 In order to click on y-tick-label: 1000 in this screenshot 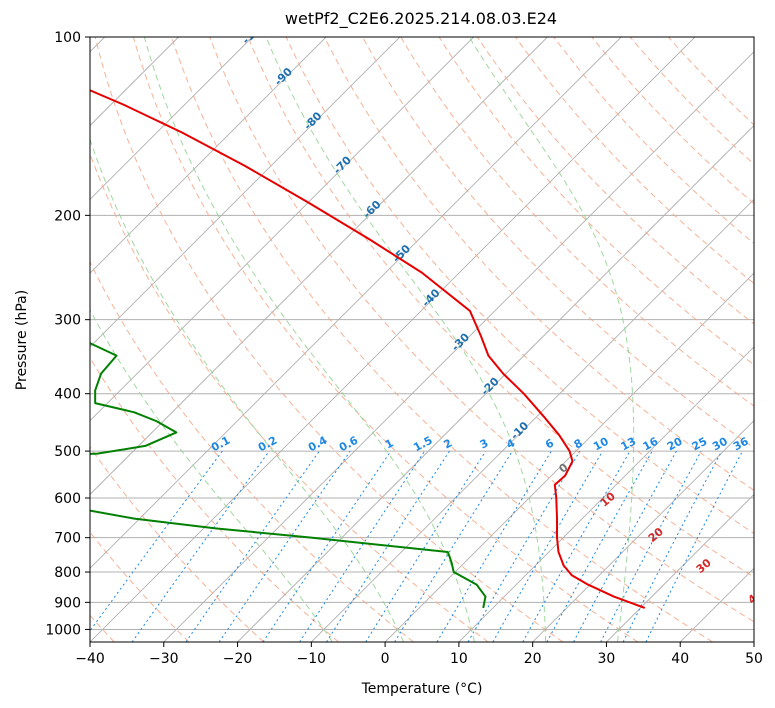, I will do `click(63, 630)`.